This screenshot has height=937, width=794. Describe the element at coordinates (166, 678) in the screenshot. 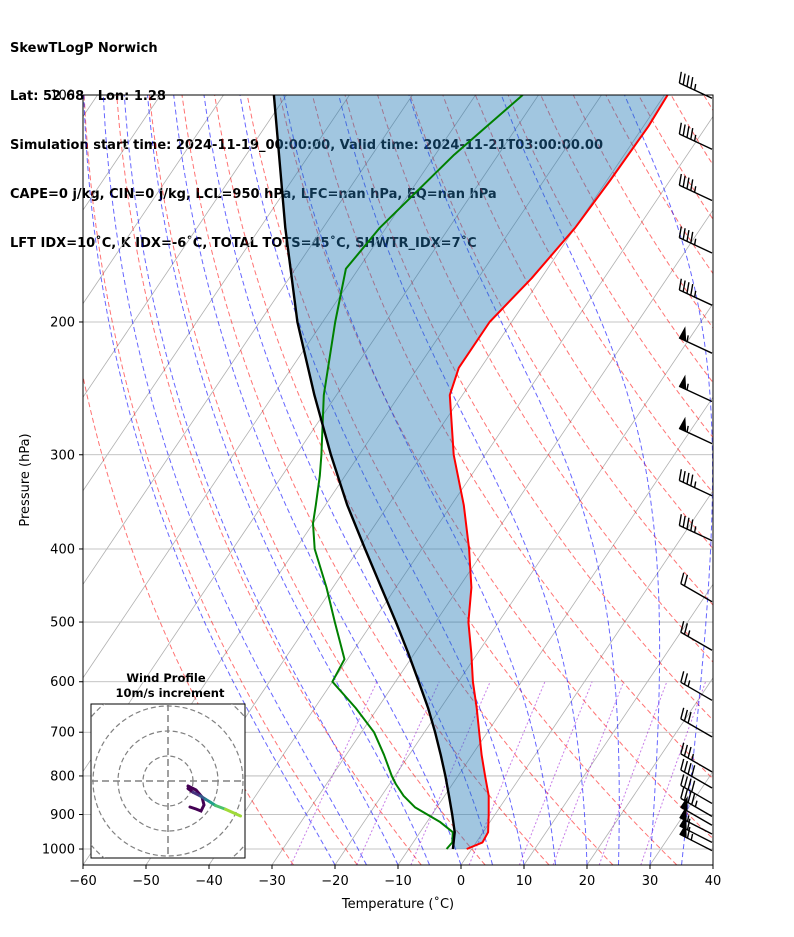

I see `hodograph-title: Wind Profile` at that location.